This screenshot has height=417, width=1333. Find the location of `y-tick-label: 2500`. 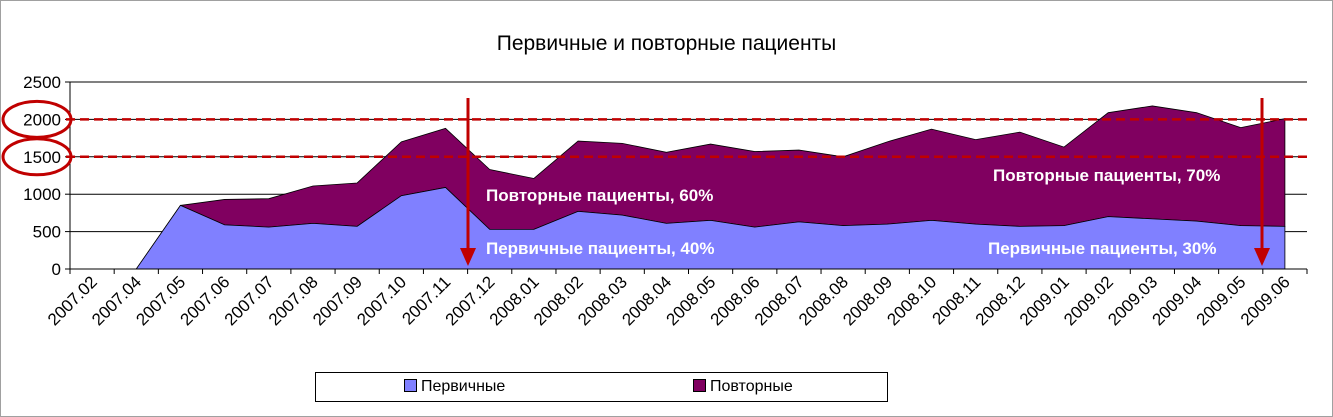

y-tick-label: 2500 is located at coordinates (42, 82).